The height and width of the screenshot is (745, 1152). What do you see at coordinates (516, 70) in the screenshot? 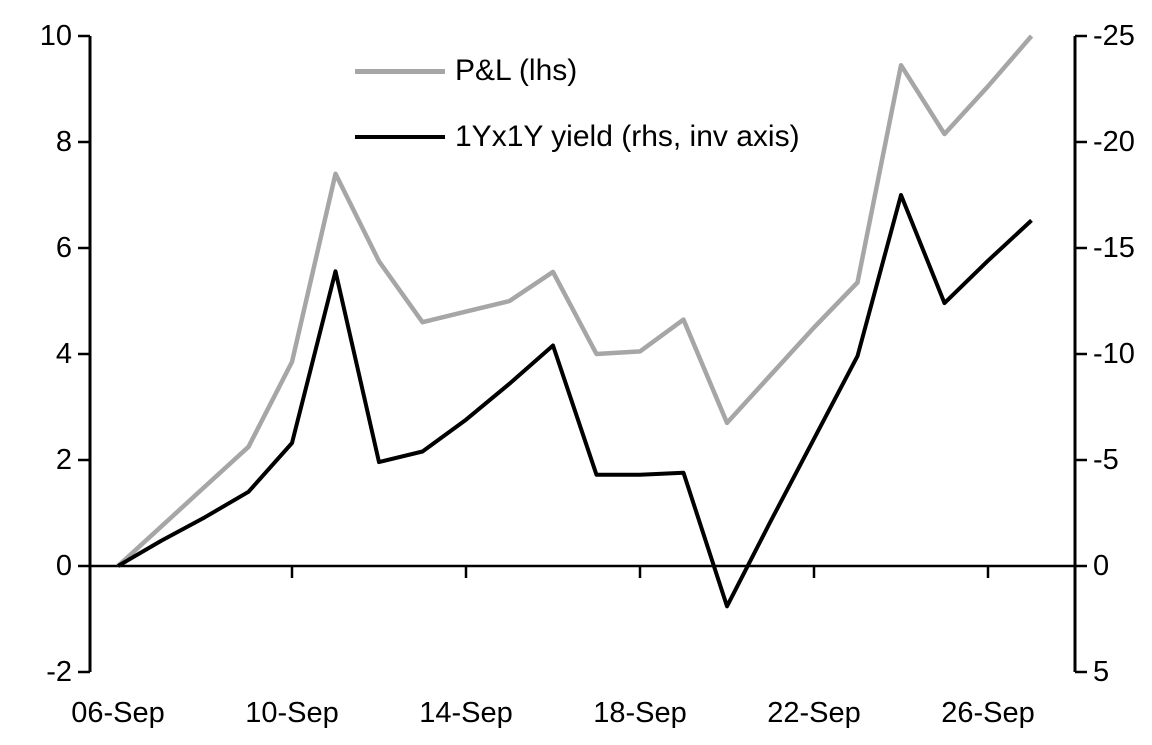
I see `pnl-legend-label: P&L (lhs)` at bounding box center [516, 70].